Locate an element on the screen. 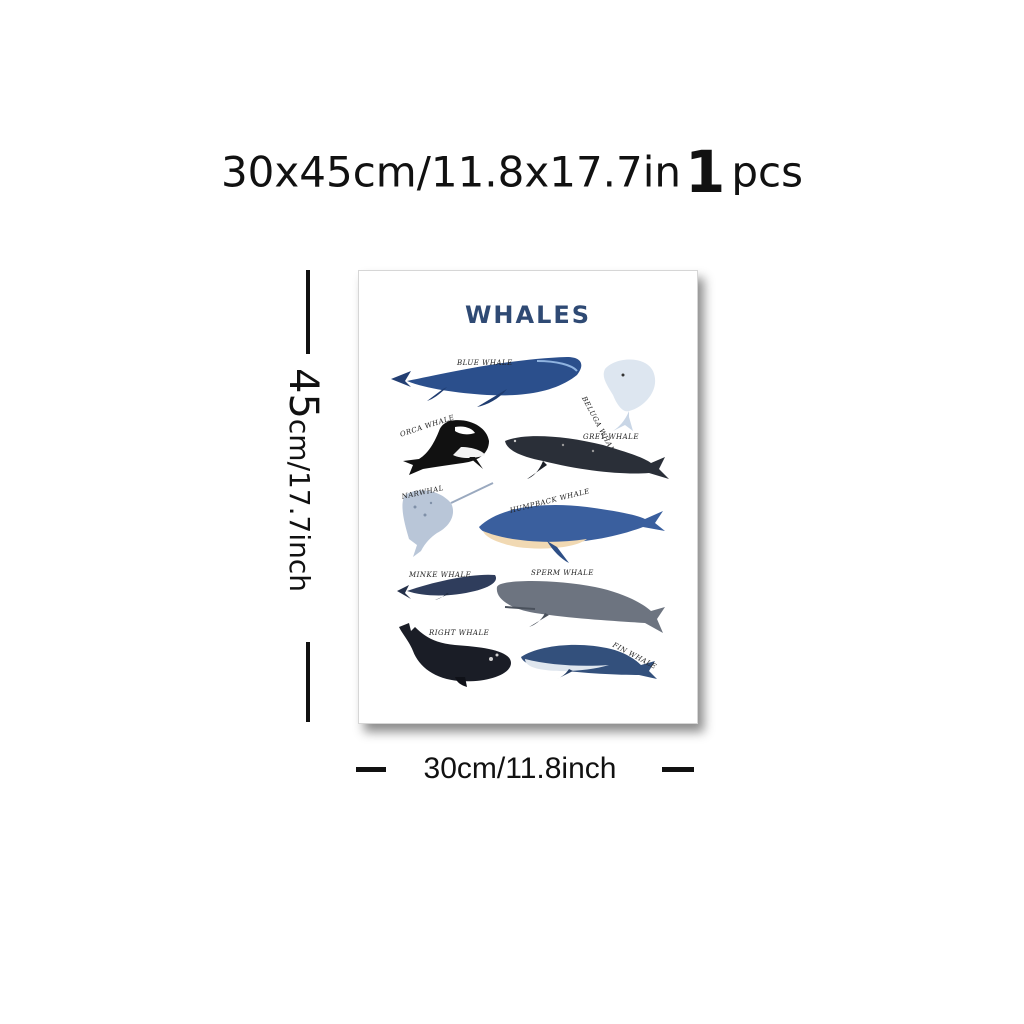 The width and height of the screenshot is (1024, 1024). narwhal-illustration is located at coordinates (445, 521).